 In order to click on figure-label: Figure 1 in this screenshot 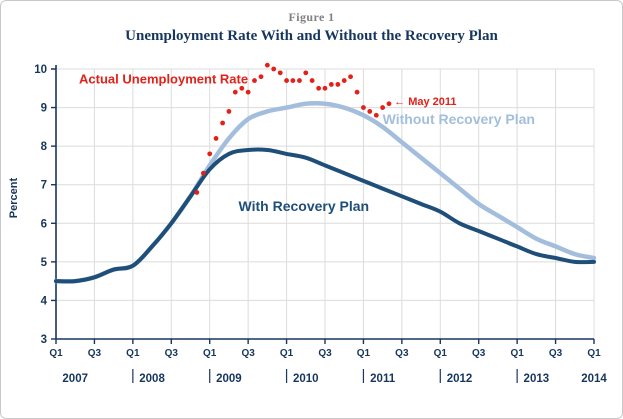, I will do `click(311, 17)`.